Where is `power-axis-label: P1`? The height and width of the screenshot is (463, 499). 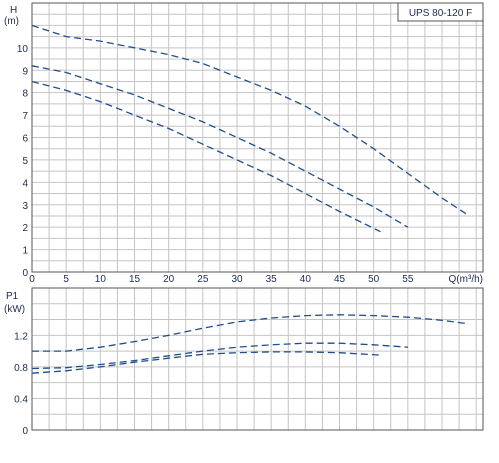 power-axis-label: P1 is located at coordinates (12, 296).